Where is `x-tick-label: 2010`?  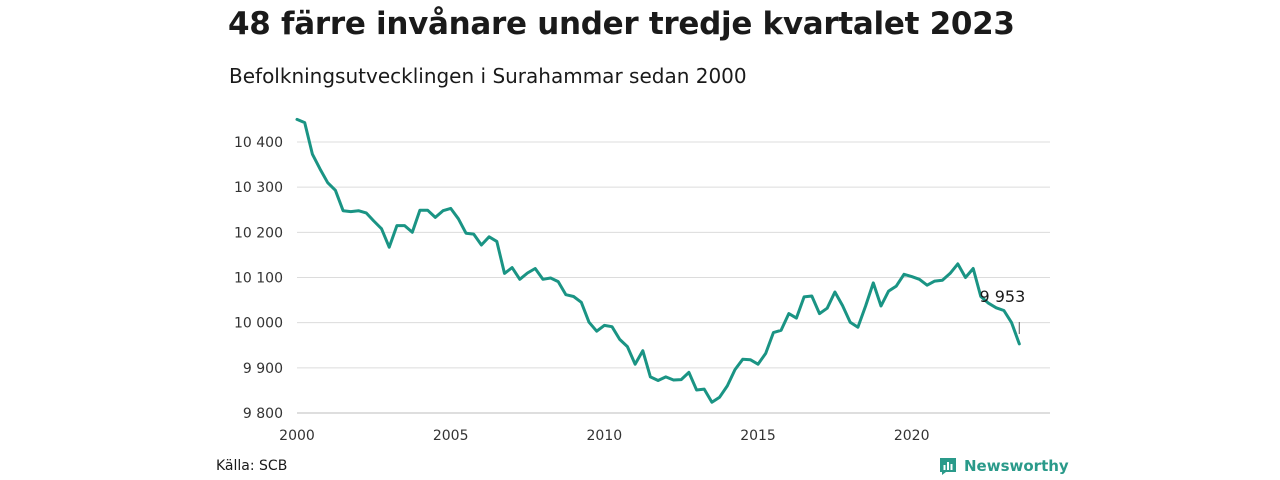
x-tick-label: 2010 is located at coordinates (605, 436).